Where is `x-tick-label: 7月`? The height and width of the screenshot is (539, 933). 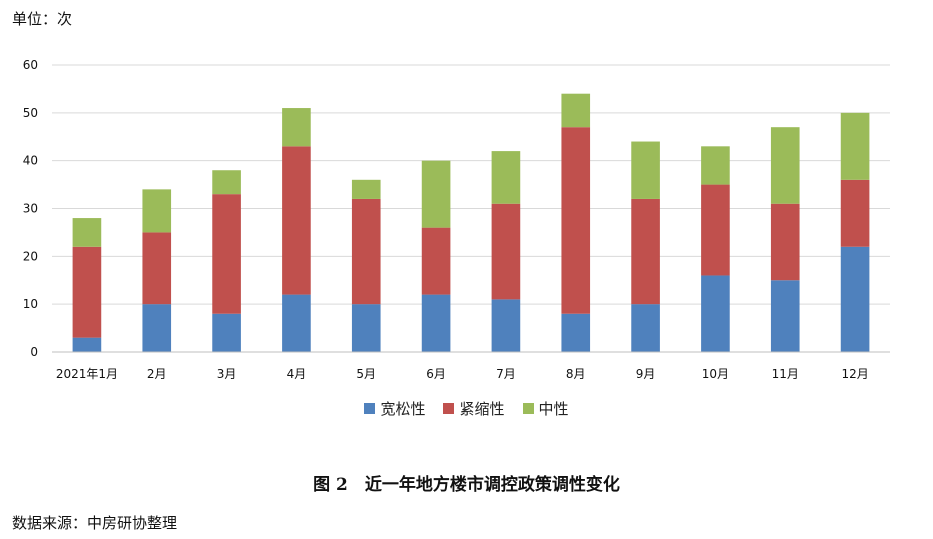
x-tick-label: 7月 is located at coordinates (506, 374).